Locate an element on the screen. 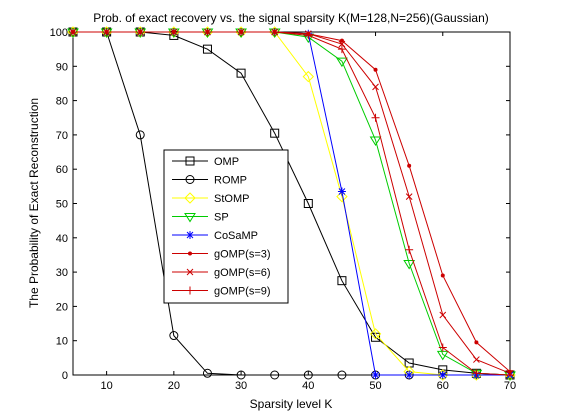  x-tick-label: 20 is located at coordinates (174, 386).